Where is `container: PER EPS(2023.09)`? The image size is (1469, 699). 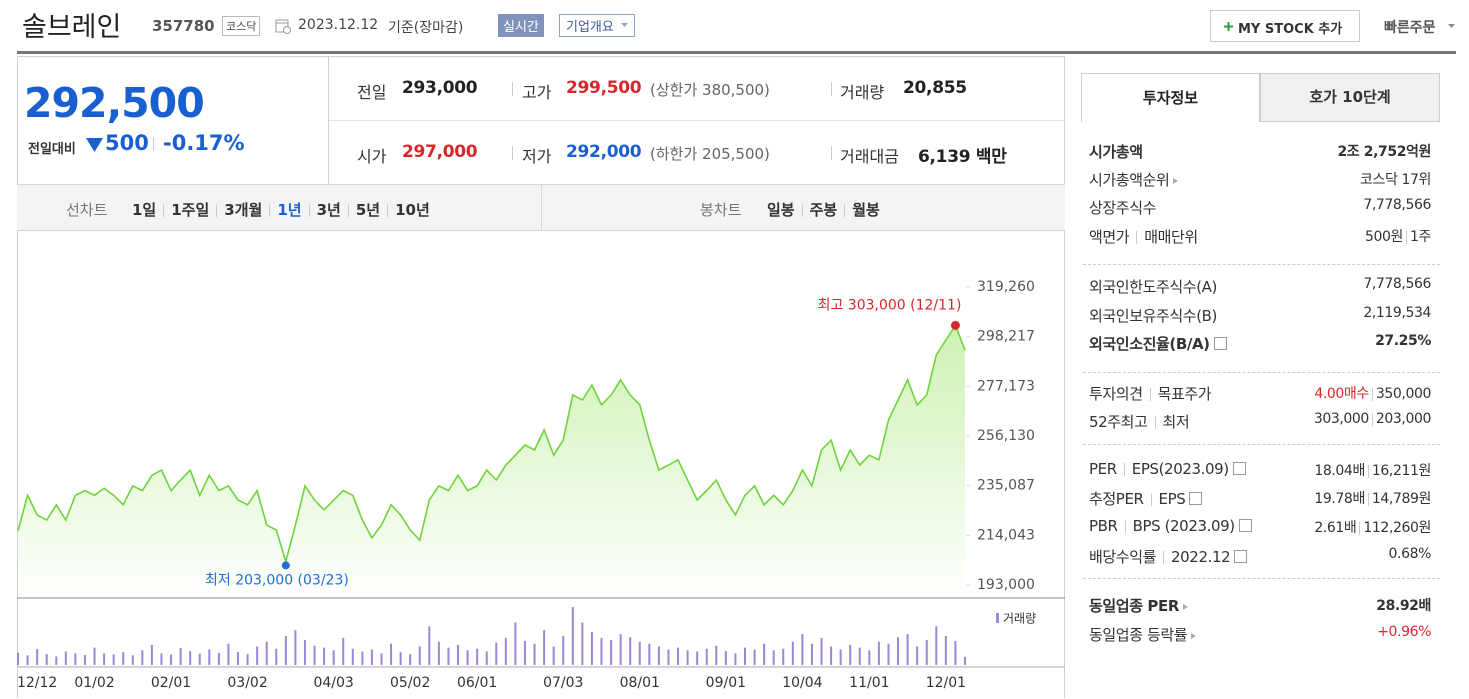 container: PER EPS(2023.09) is located at coordinates (1167, 469).